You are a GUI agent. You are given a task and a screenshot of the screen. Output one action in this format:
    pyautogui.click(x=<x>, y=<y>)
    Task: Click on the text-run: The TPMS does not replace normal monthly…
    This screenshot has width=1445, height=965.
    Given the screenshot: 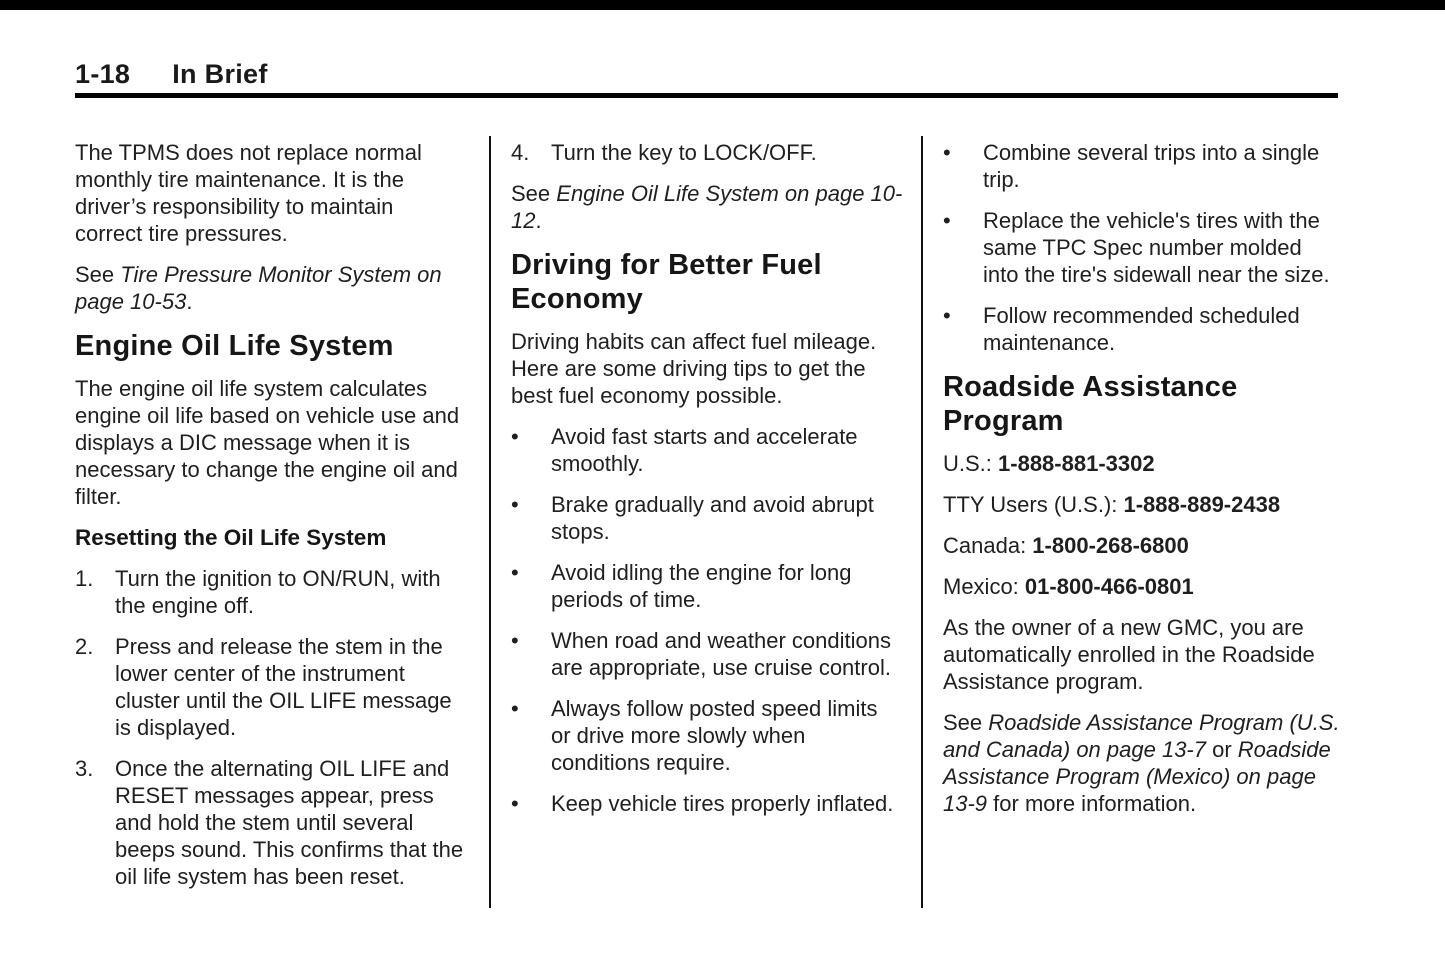 What is the action you would take?
    pyautogui.click(x=248, y=193)
    